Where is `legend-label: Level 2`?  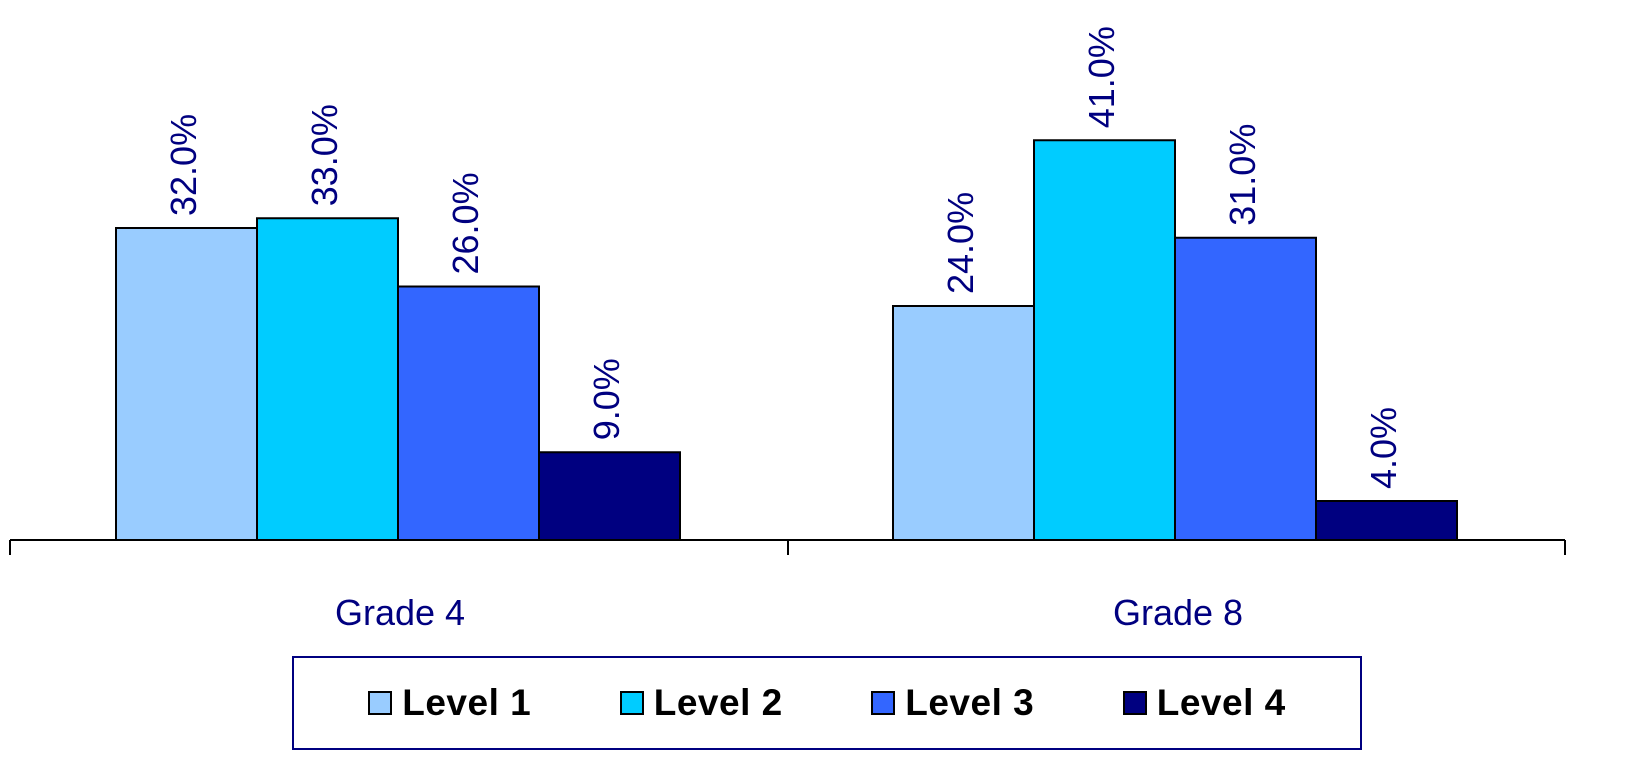 legend-label: Level 2 is located at coordinates (718, 702).